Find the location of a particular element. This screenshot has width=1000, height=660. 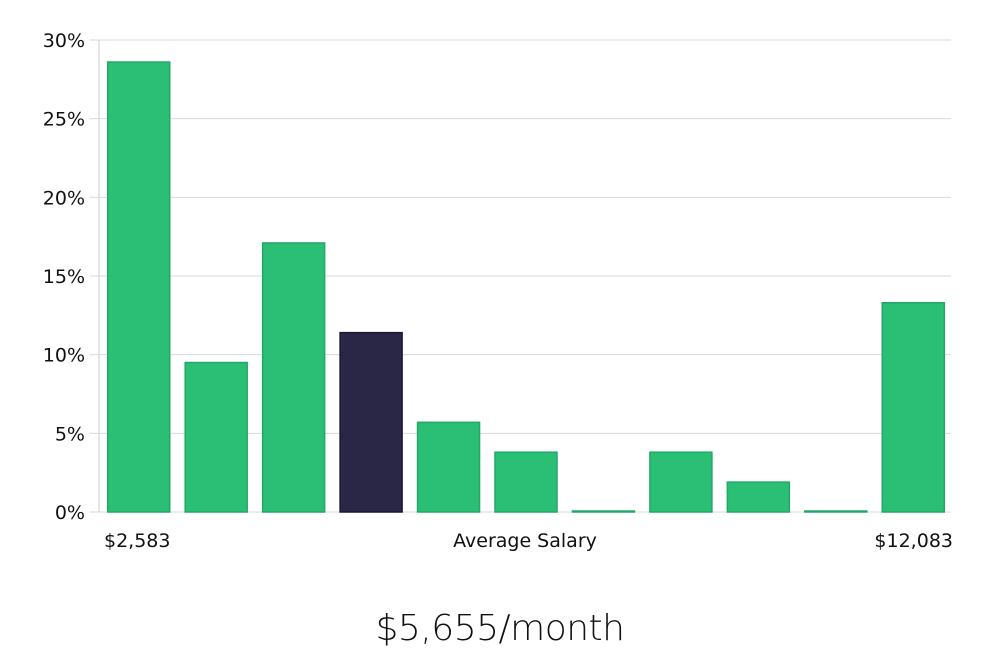

y-tick-label: 25% is located at coordinates (64, 120).